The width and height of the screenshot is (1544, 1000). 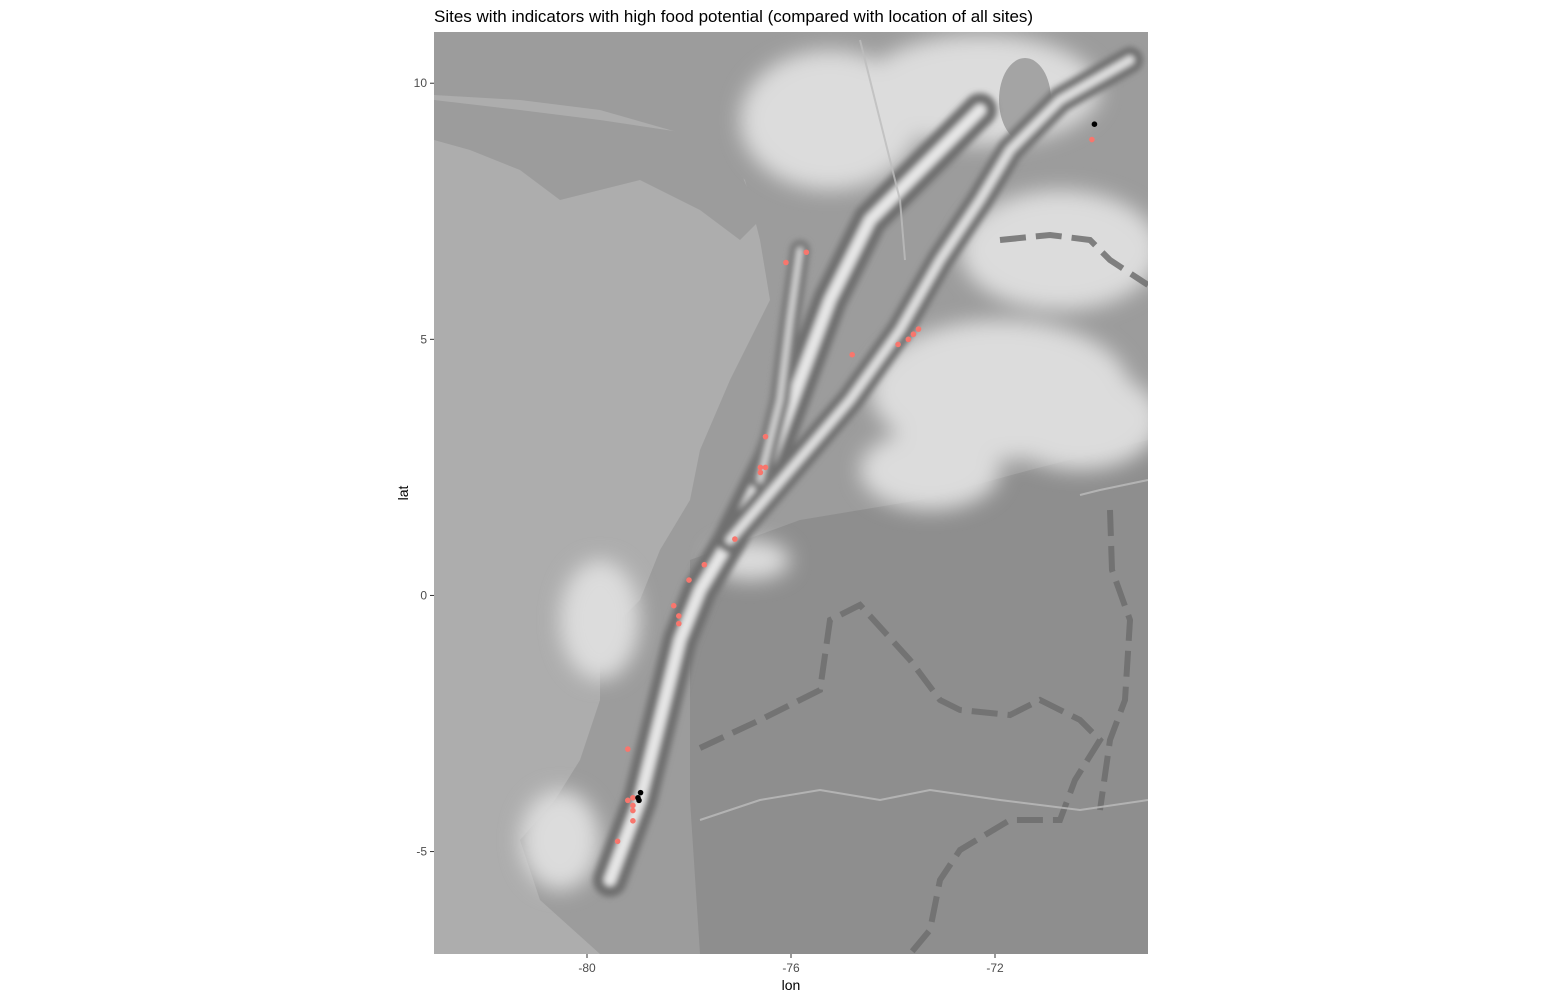 I want to click on y-axis-title: lat, so click(x=403, y=493).